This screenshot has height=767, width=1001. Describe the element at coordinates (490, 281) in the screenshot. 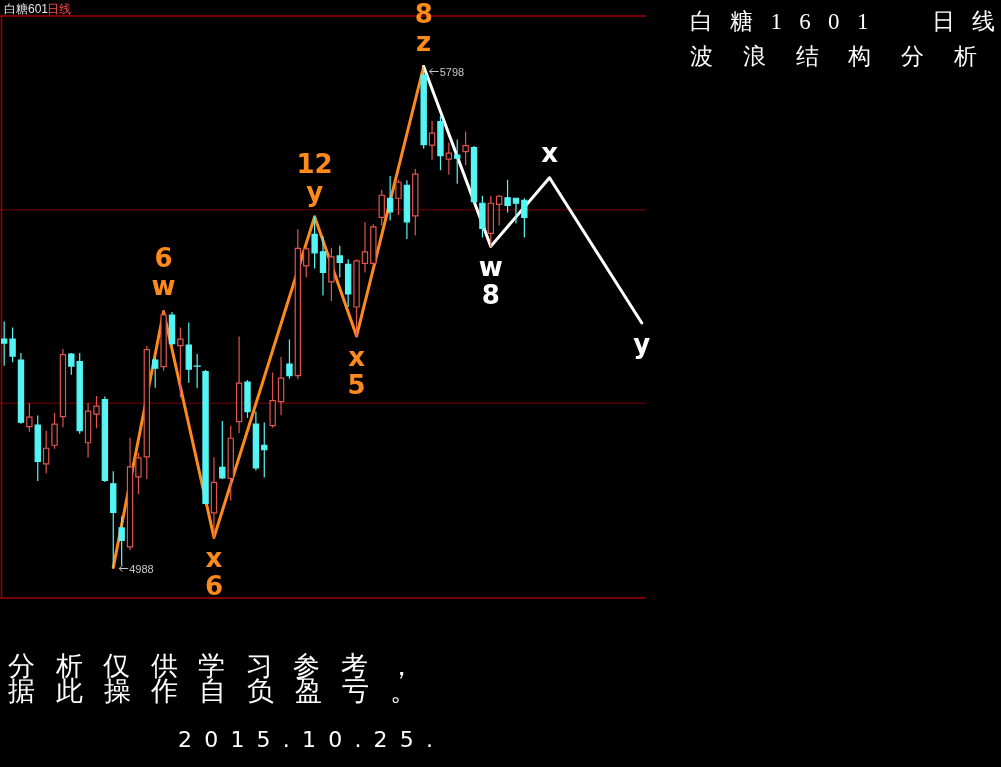

I see `annotation: w 8` at that location.